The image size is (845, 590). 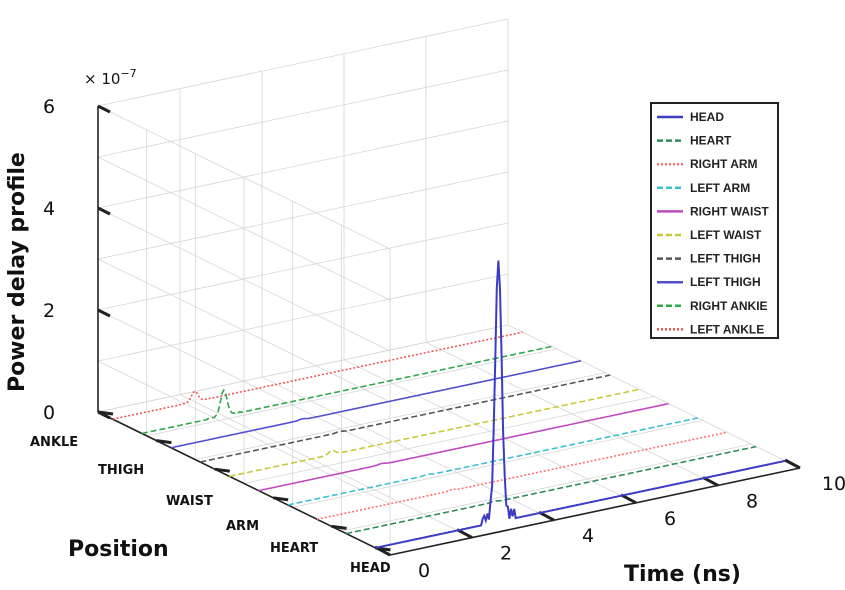 What do you see at coordinates (102, 79) in the screenshot?
I see `z-exponent-base: × 10` at bounding box center [102, 79].